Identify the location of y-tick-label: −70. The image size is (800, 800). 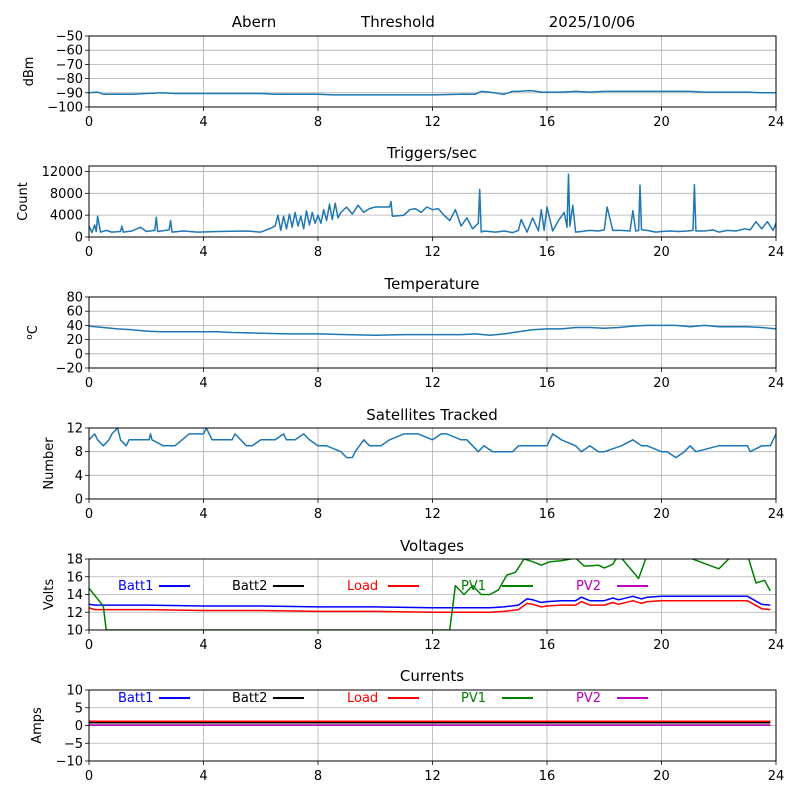
(69, 65).